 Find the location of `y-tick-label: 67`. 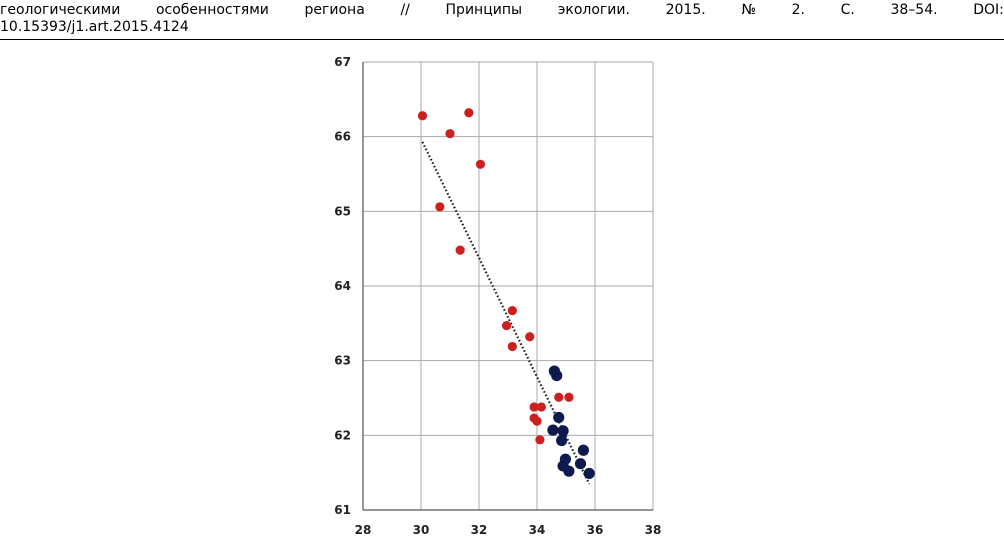

y-tick-label: 67 is located at coordinates (342, 62).